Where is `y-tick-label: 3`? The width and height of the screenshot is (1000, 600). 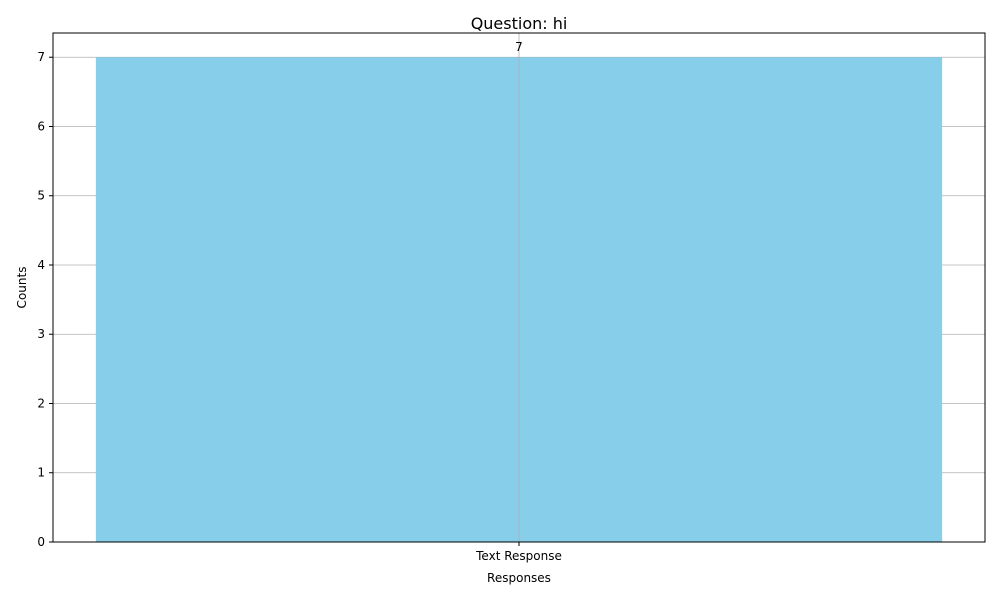 y-tick-label: 3 is located at coordinates (41, 334).